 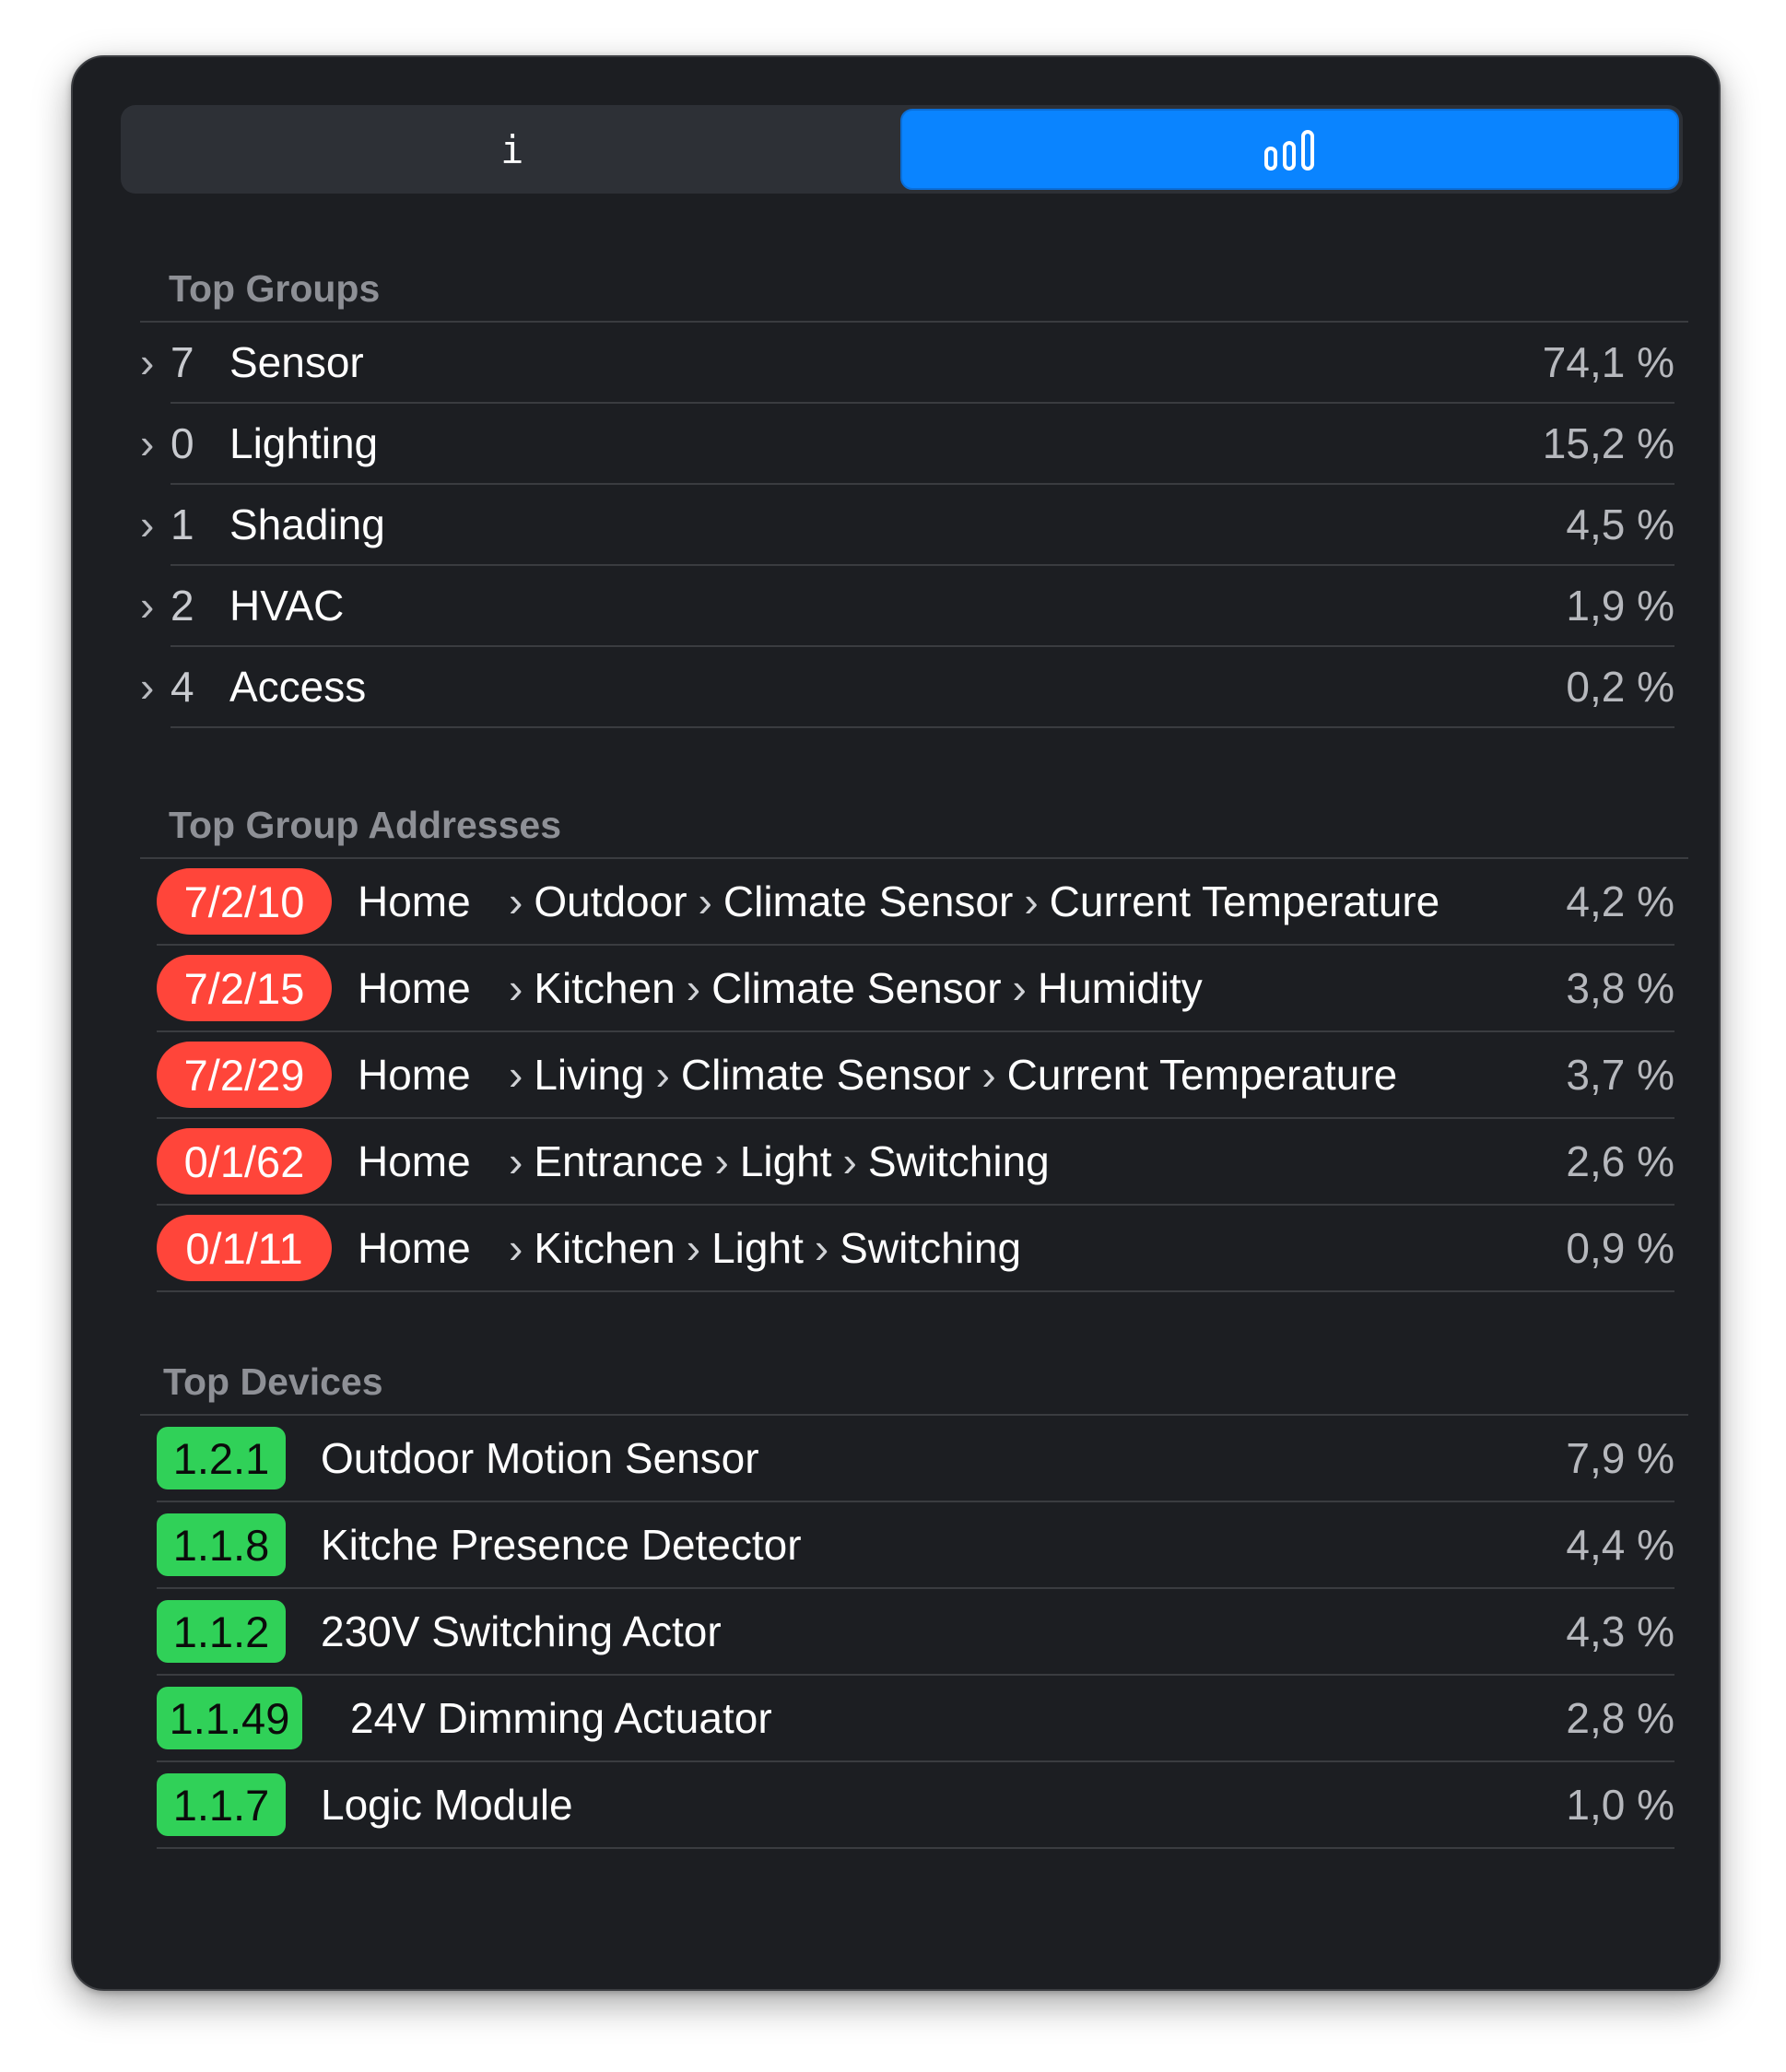 I want to click on device-percentage: 4,3 %, so click(x=1620, y=1631).